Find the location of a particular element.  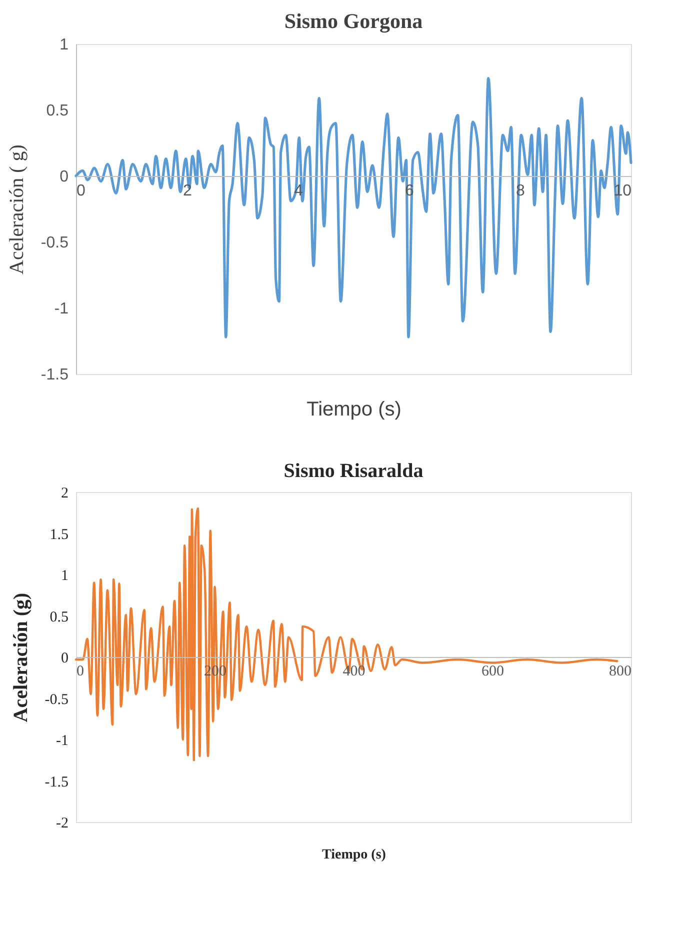

chart-title: Sismo Gorgona is located at coordinates (354, 21).